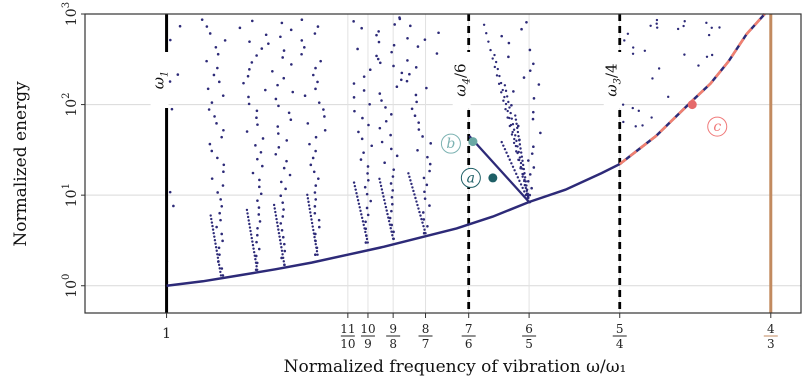 The image size is (811, 387). I want to click on vertical-line-label-text: ω1, so click(160, 80).